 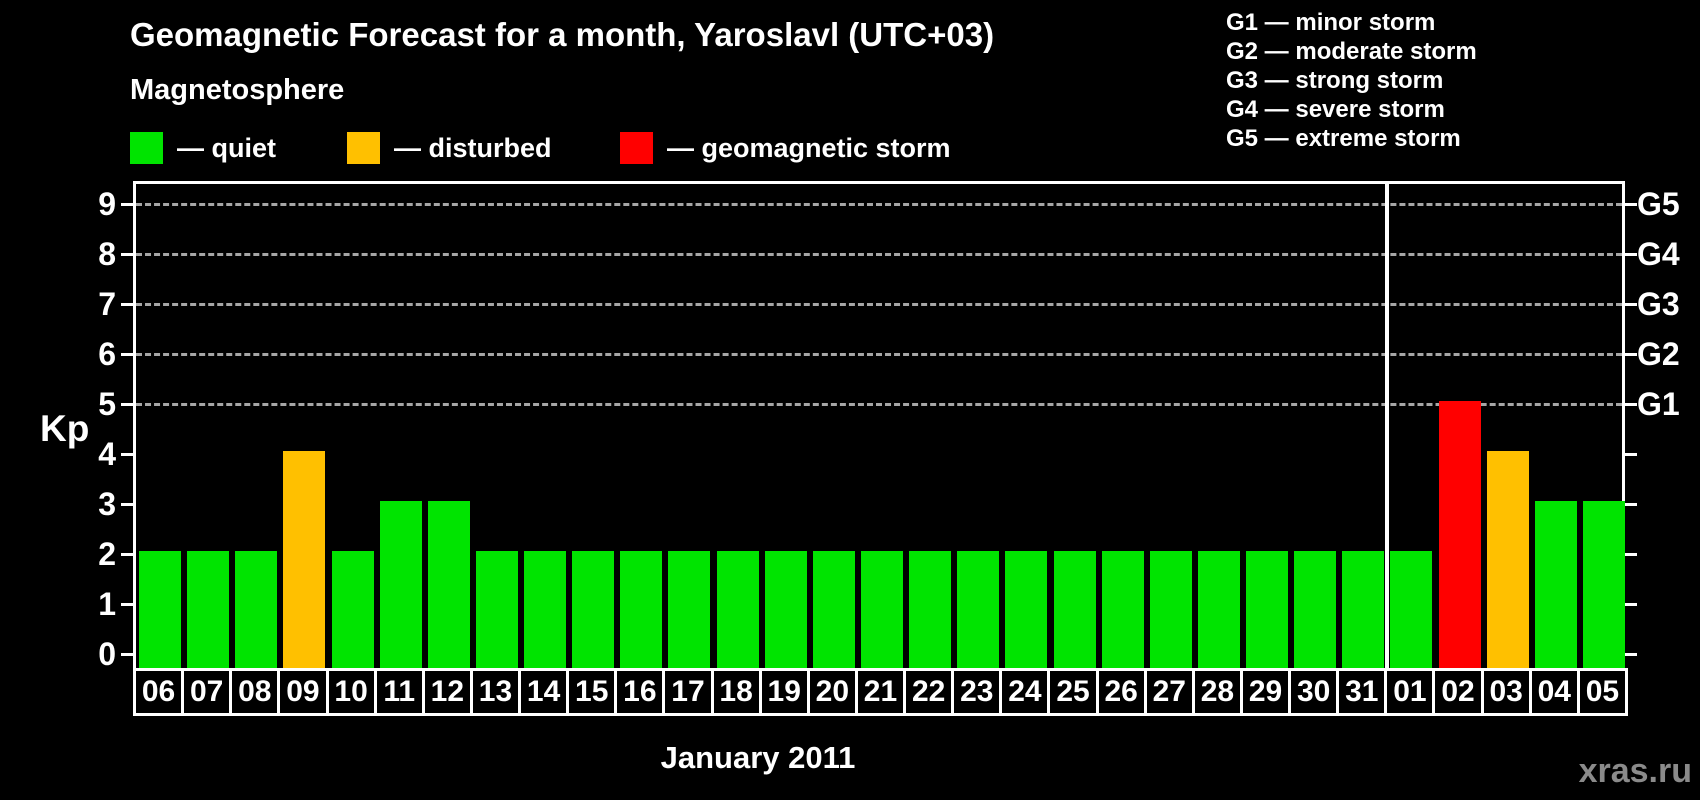 I want to click on y-tick-label-3: 3, so click(x=107, y=504).